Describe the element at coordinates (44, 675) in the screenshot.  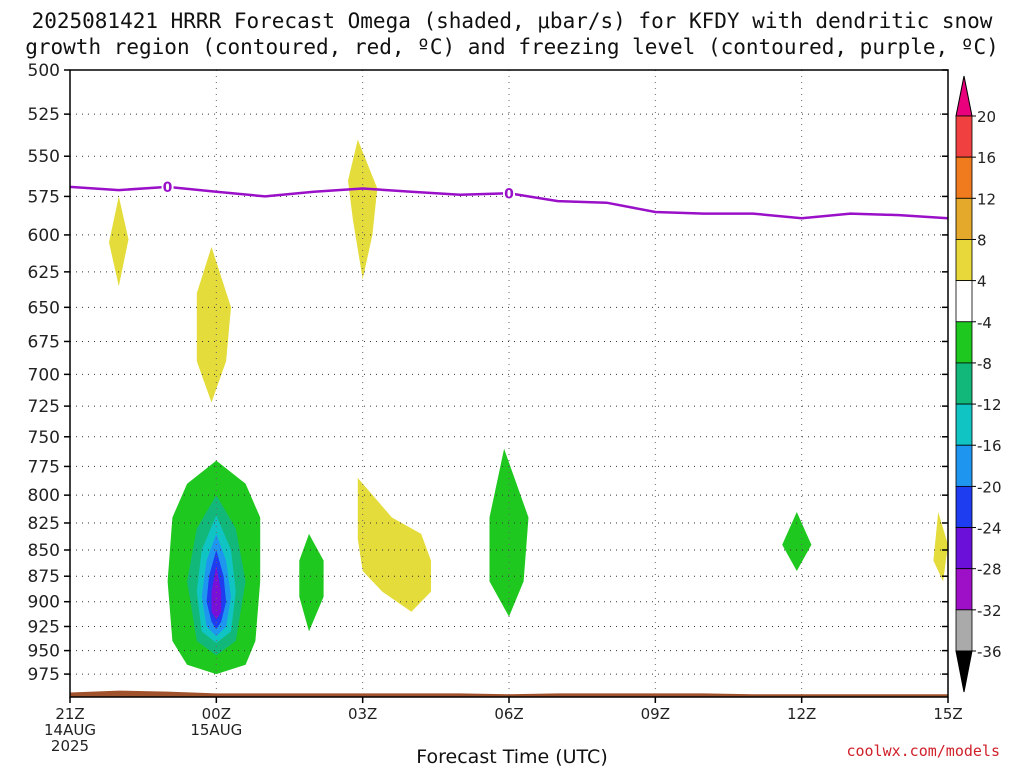
I see `y-tick-label: 975` at that location.